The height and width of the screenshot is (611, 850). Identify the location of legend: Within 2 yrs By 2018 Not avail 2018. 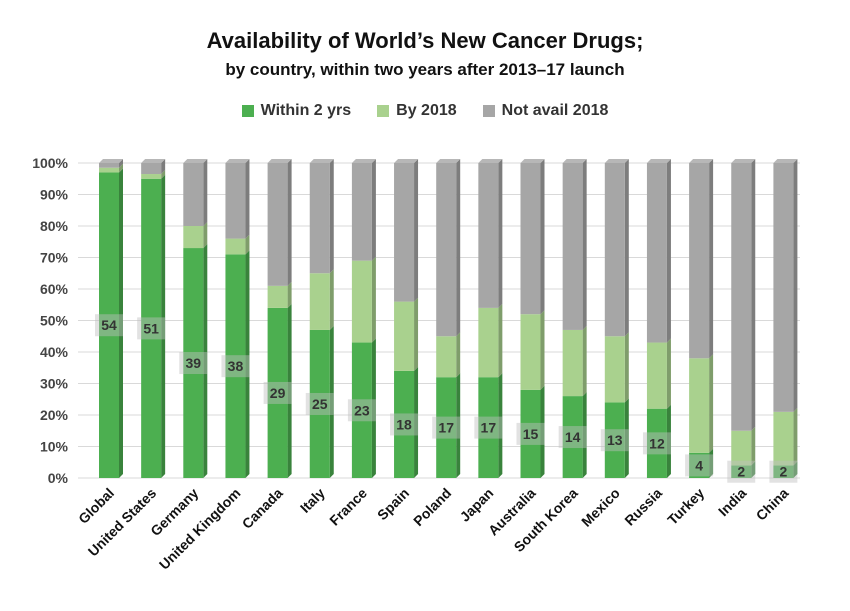
(425, 111).